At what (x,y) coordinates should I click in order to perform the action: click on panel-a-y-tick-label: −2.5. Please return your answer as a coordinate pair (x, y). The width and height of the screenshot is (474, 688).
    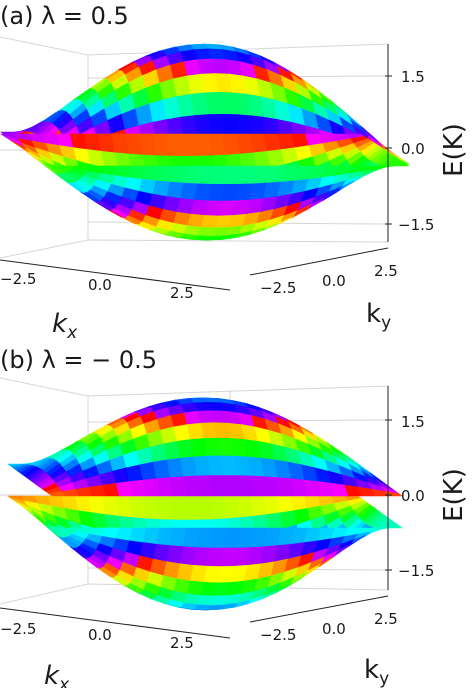
    Looking at the image, I should click on (278, 288).